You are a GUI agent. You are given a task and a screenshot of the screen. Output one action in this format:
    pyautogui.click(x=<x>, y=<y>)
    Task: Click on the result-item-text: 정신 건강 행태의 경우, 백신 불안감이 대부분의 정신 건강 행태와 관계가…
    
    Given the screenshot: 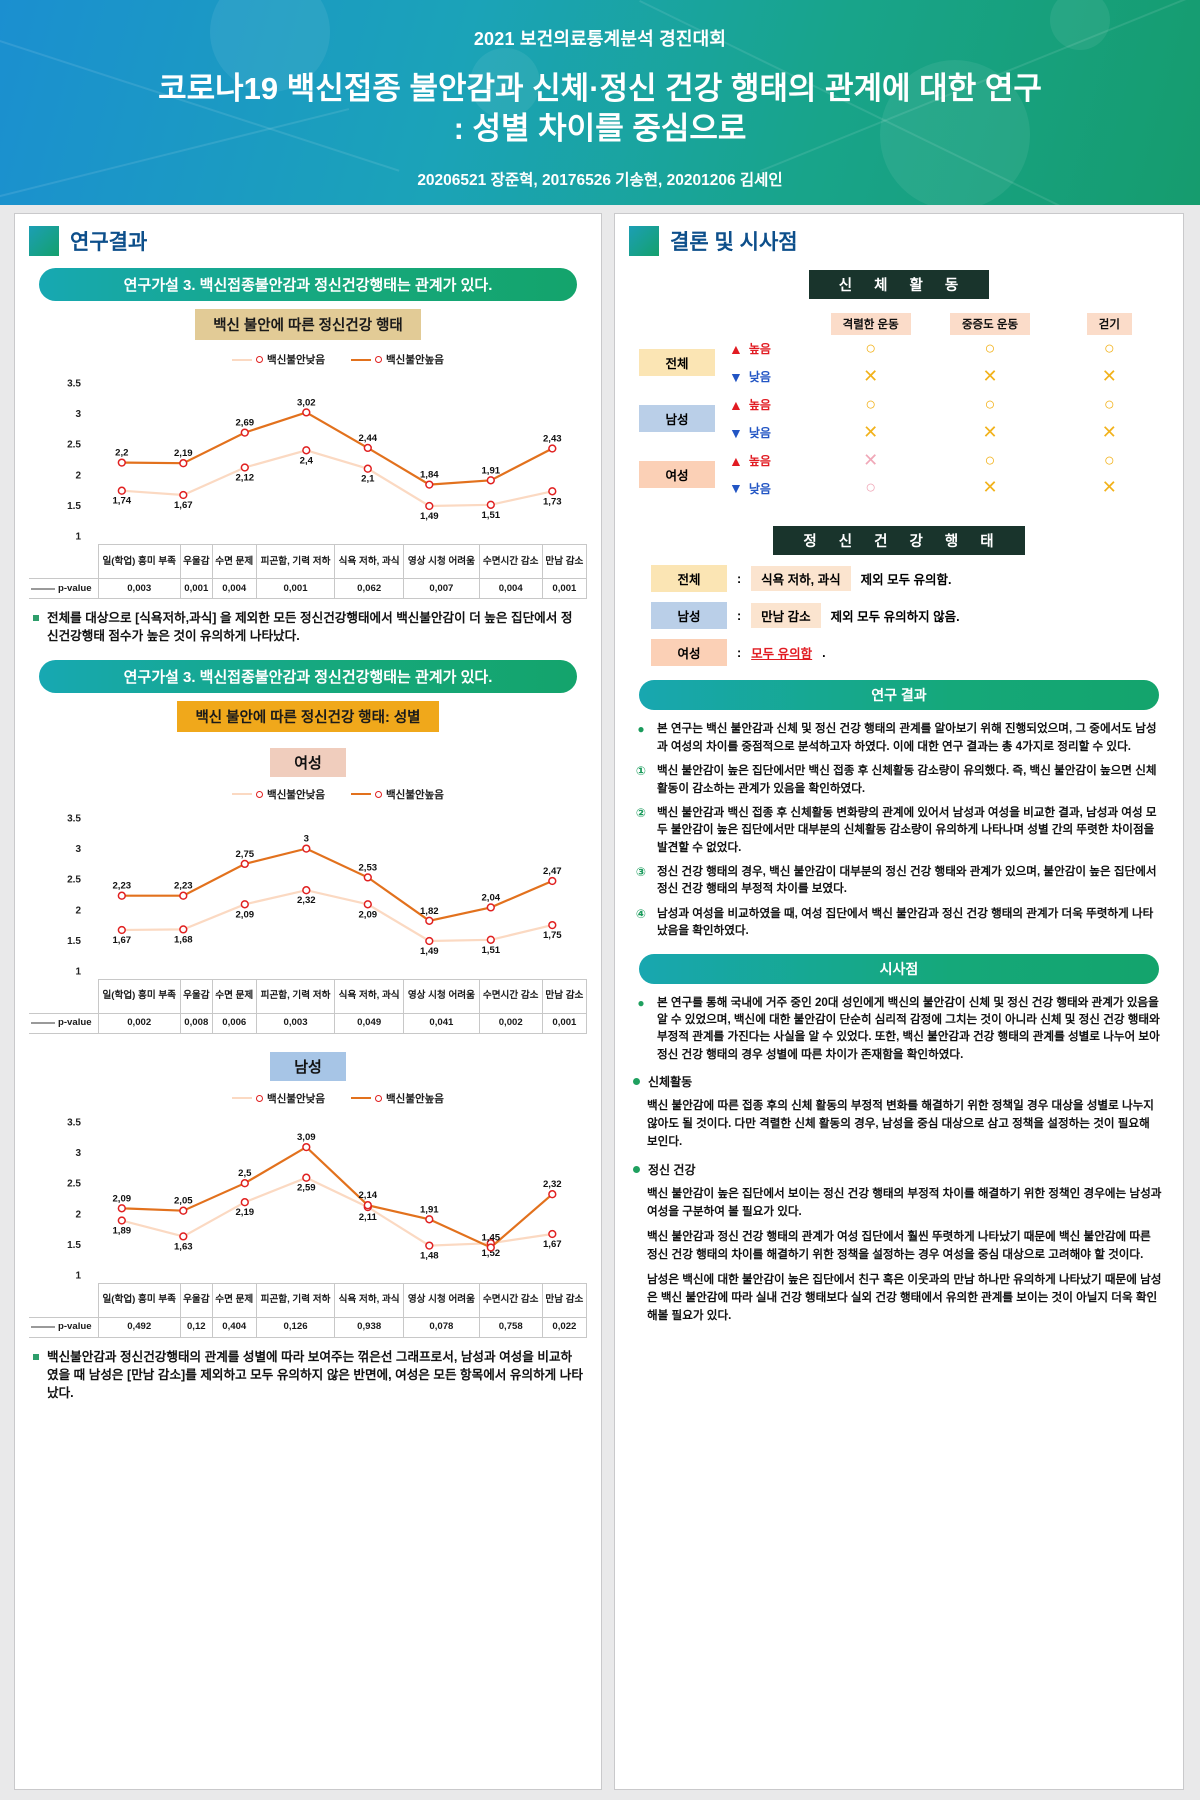 What is the action you would take?
    pyautogui.click(x=907, y=880)
    